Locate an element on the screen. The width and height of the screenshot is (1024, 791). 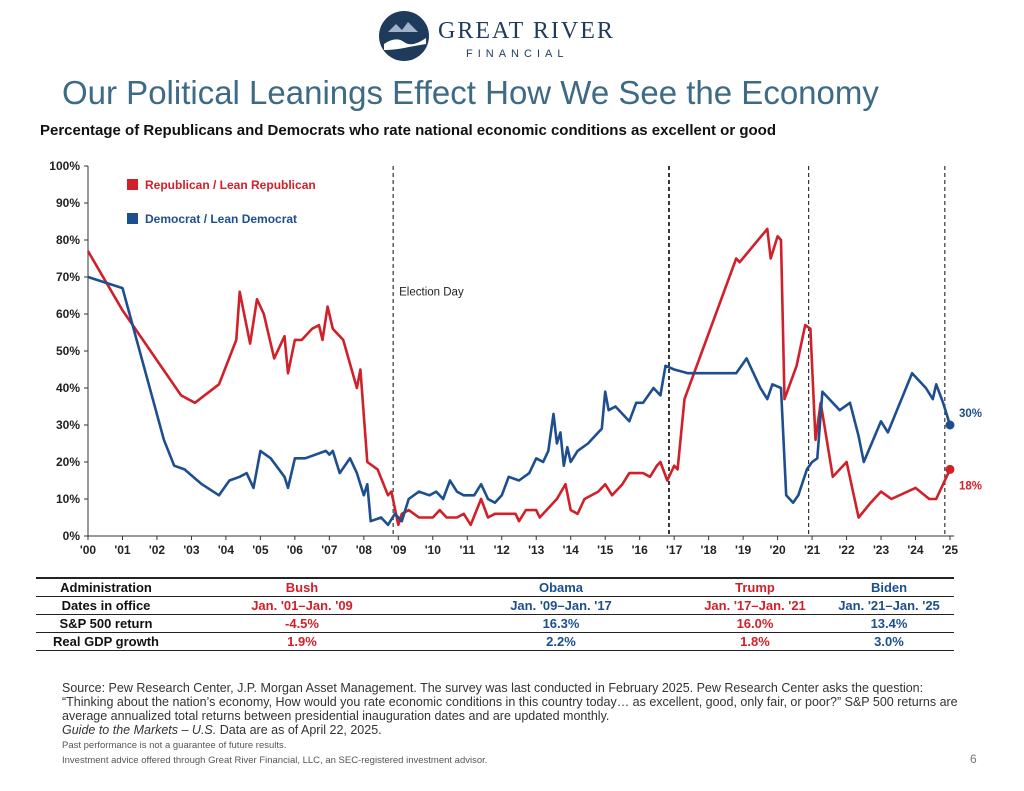
legend-label: Republican / Lean Republican is located at coordinates (230, 185).